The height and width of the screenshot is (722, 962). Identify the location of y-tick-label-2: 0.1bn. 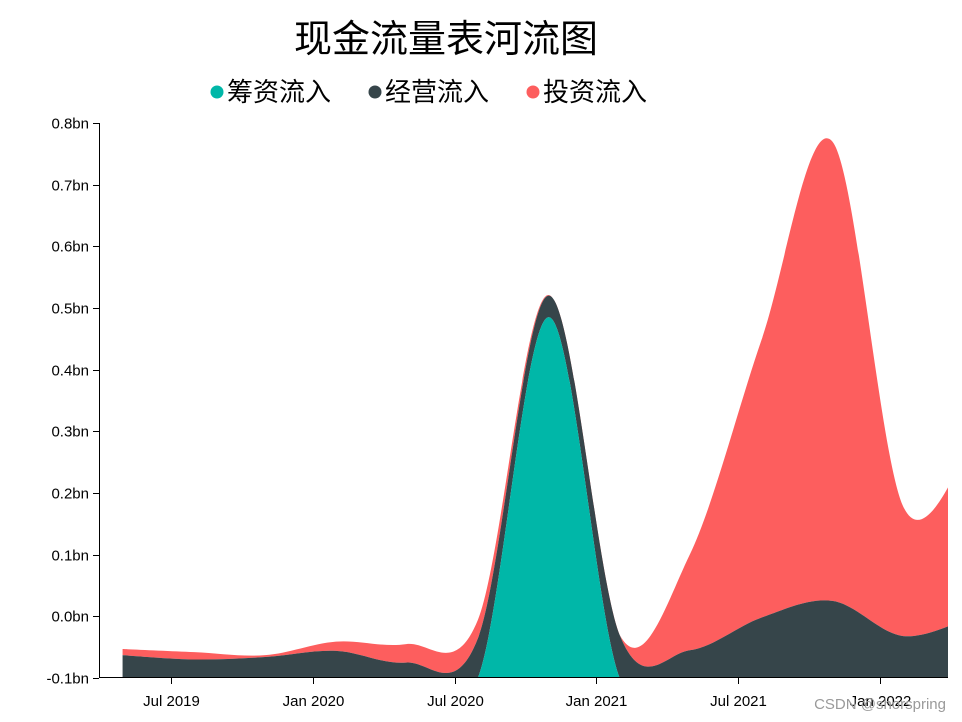
(70, 556).